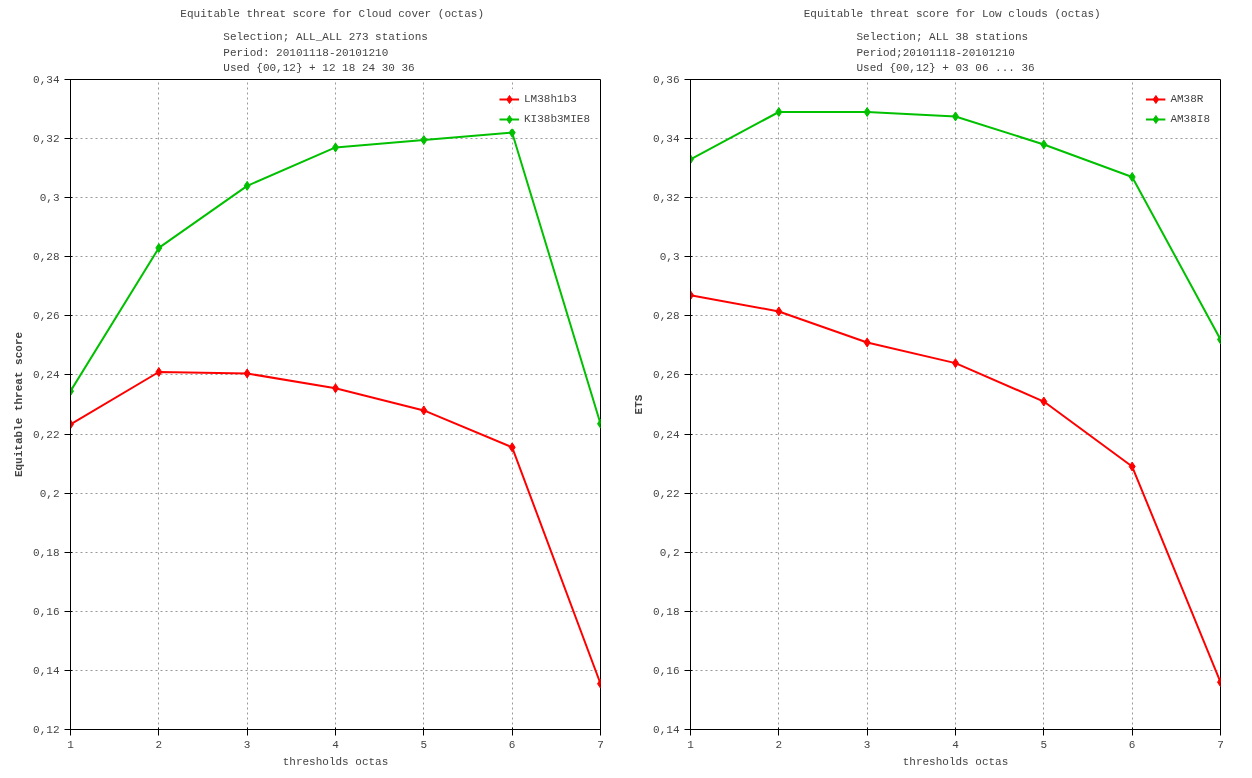 The width and height of the screenshot is (1252, 778). I want to click on y-tick-label: 0,12, so click(46, 730).